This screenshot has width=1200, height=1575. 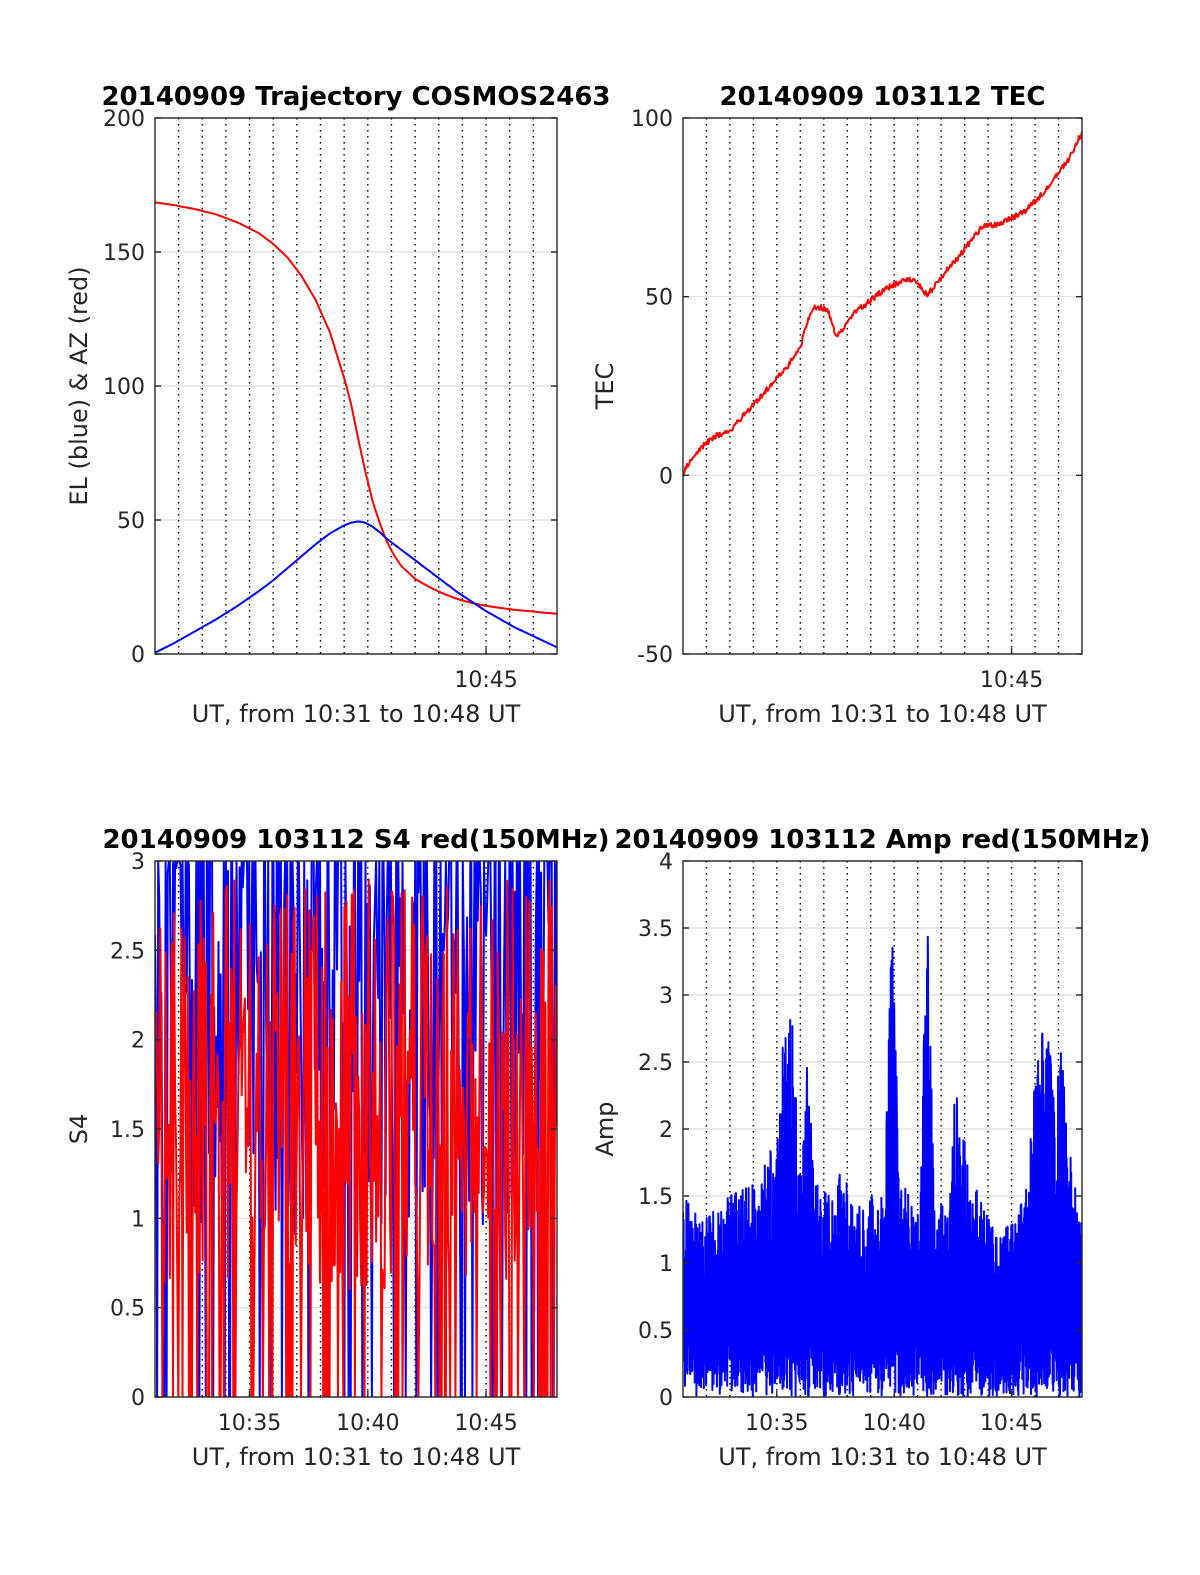 What do you see at coordinates (666, 862) in the screenshot?
I see `y-tick-label: 4` at bounding box center [666, 862].